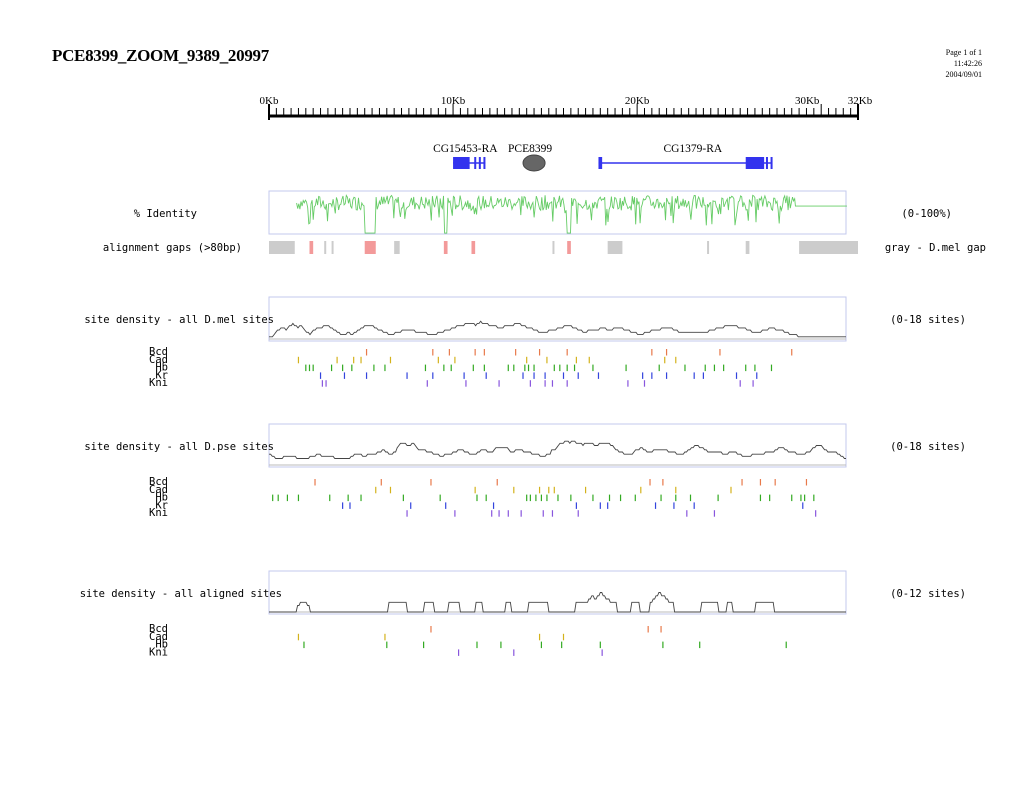 This screenshot has height=800, width=1035. Describe the element at coordinates (807, 101) in the screenshot. I see `axis-tick-label: 30Kb` at that location.